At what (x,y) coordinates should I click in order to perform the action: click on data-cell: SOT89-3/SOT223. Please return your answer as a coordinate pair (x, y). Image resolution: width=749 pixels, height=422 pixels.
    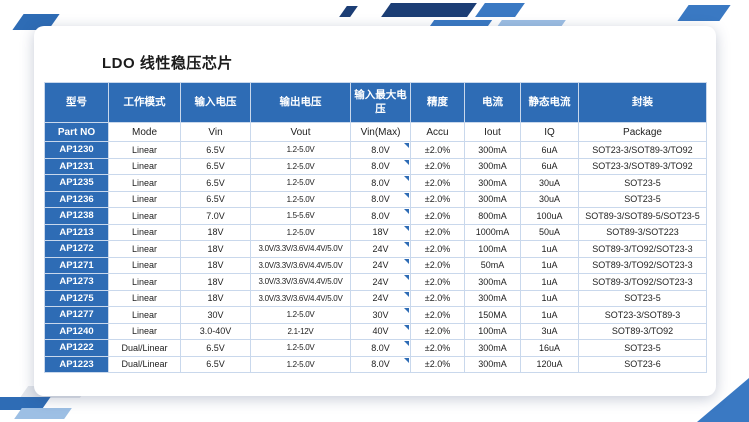
    Looking at the image, I should click on (642, 232).